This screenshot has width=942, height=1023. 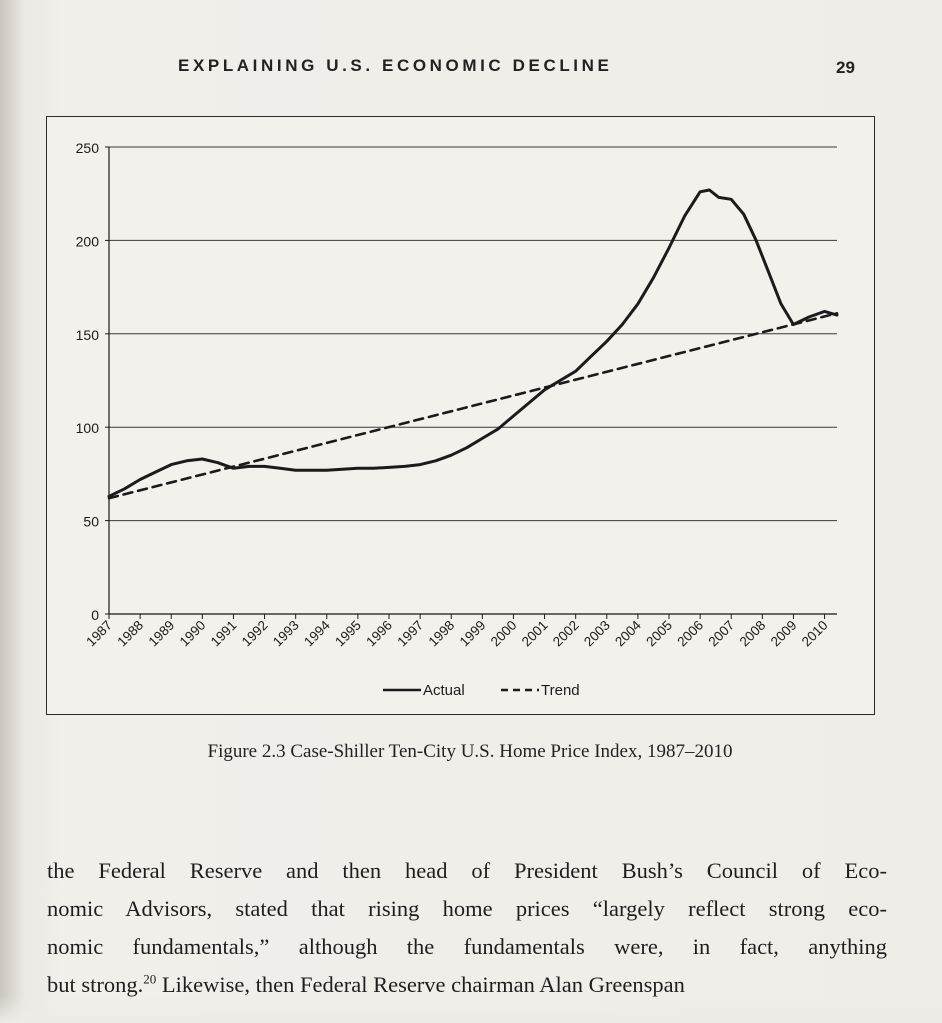 What do you see at coordinates (784, 634) in the screenshot?
I see `x-tick-label: 2009` at bounding box center [784, 634].